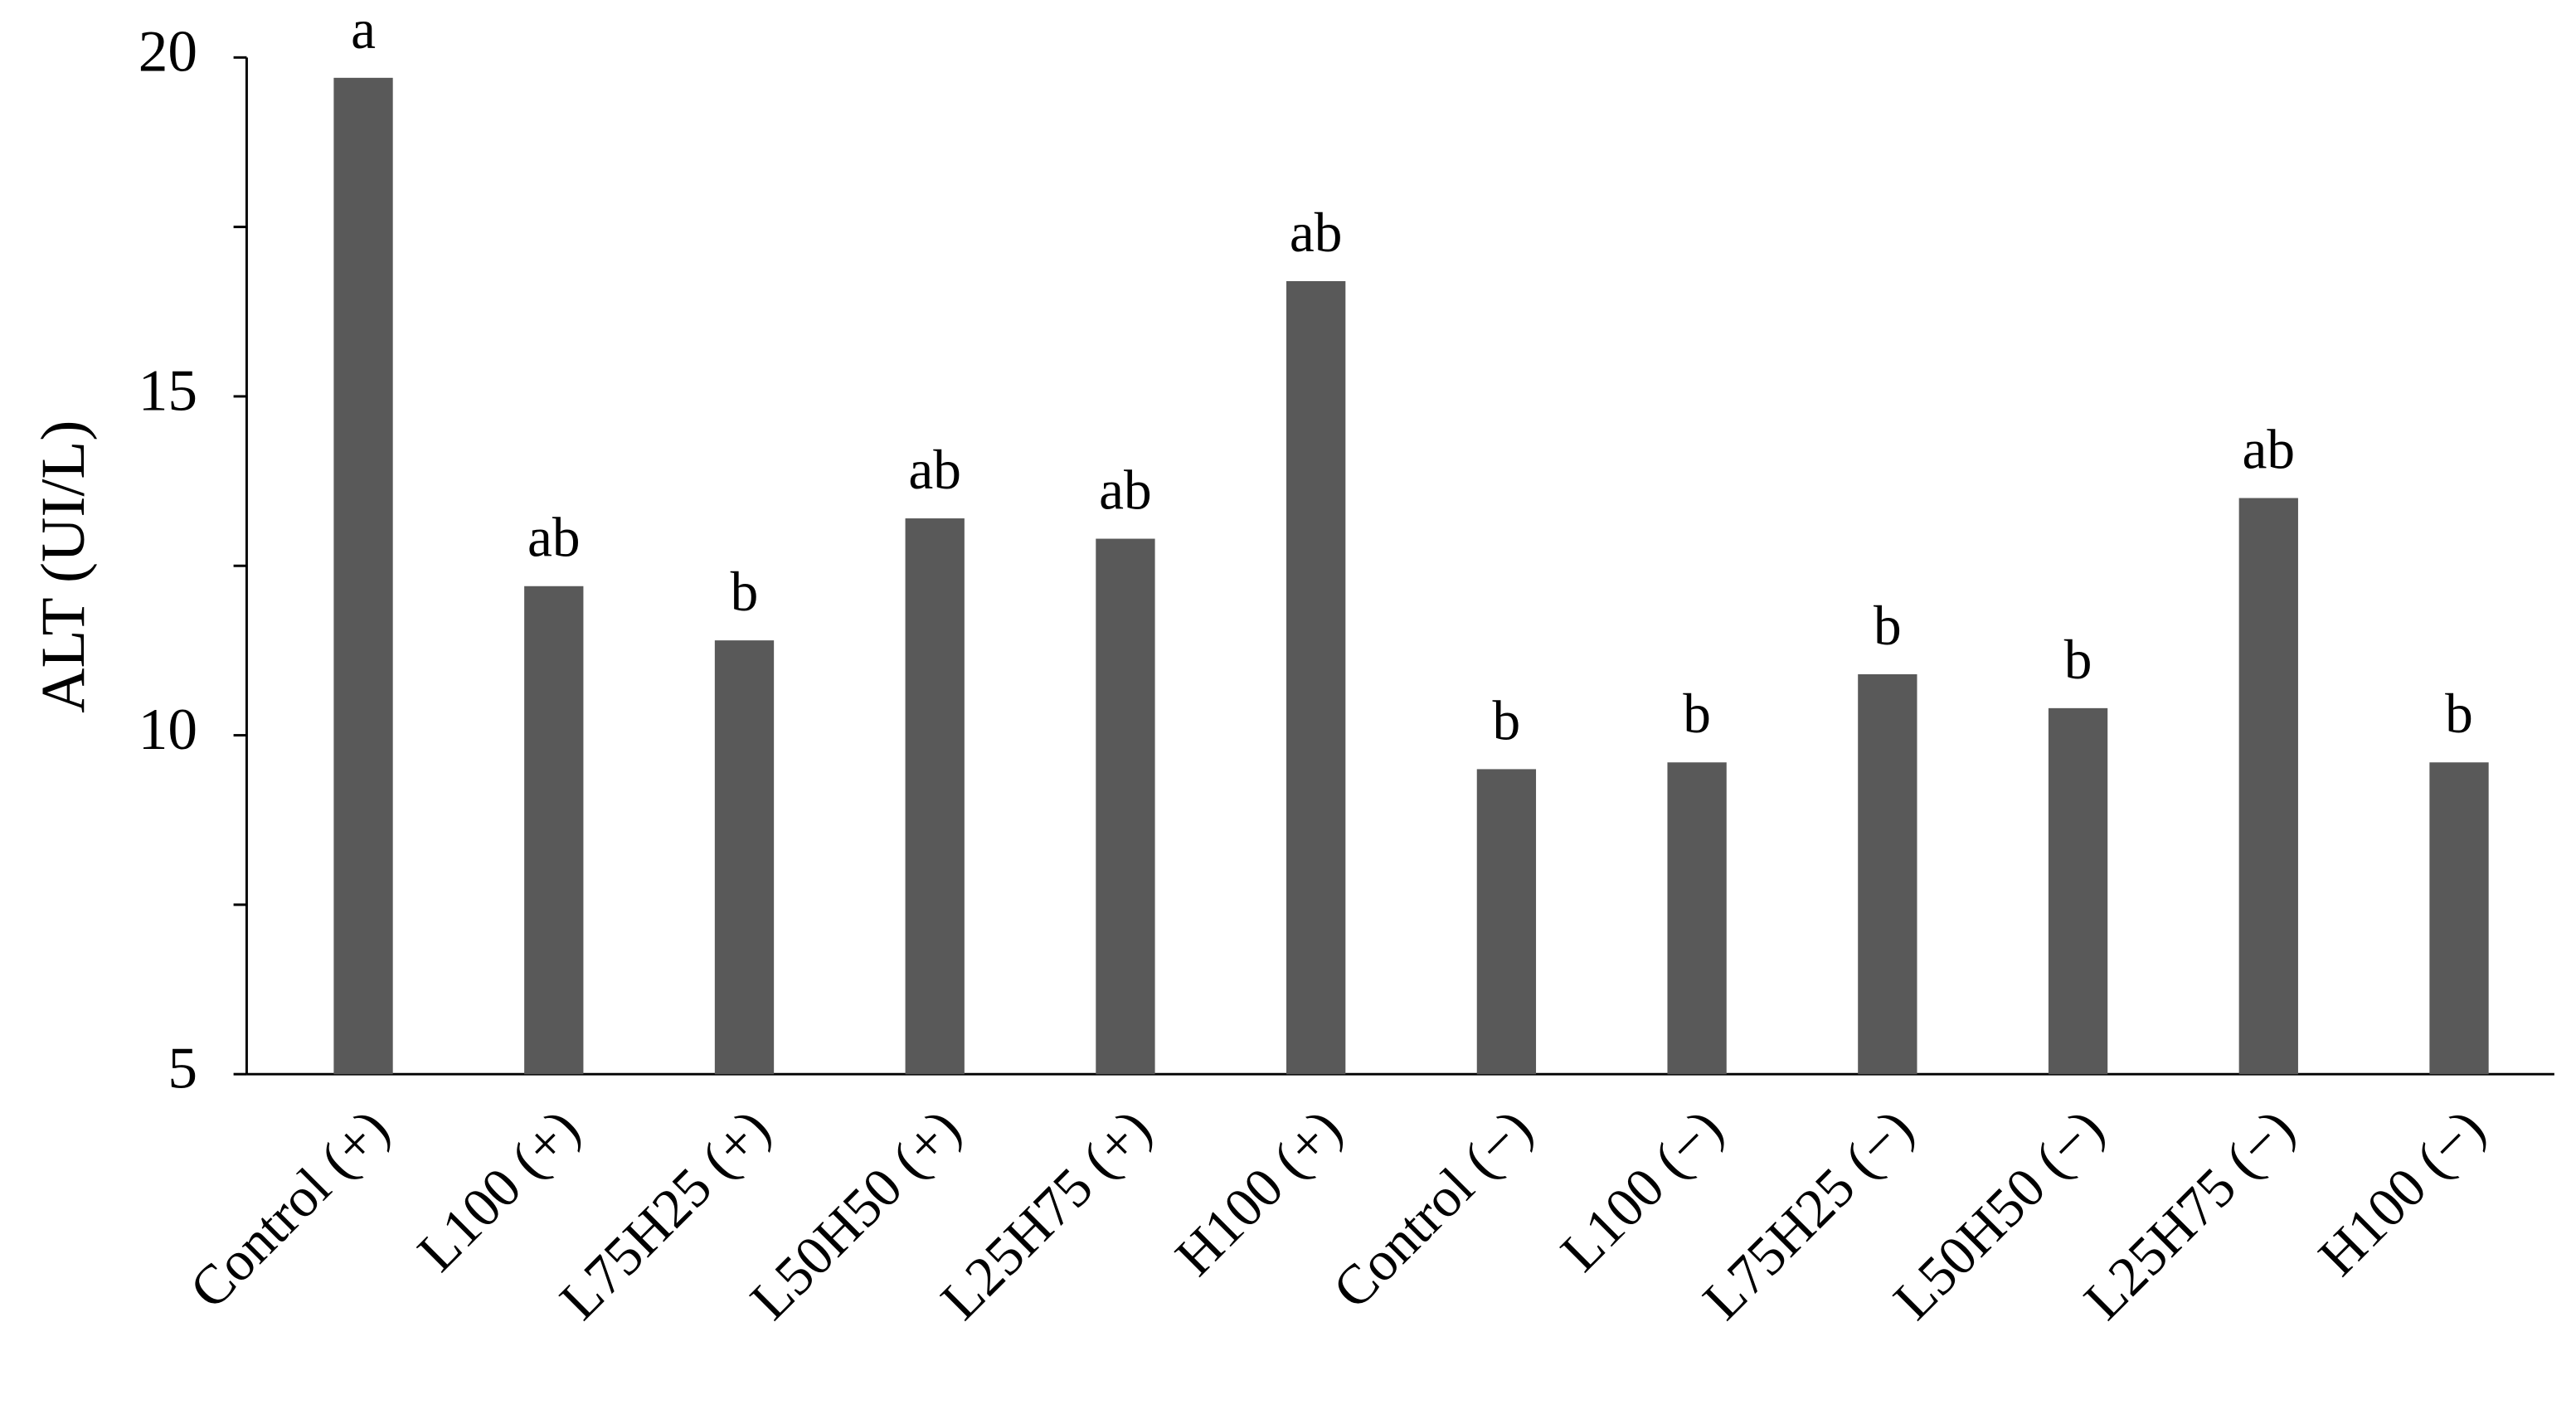 The image size is (2576, 1424). Describe the element at coordinates (364, 30) in the screenshot. I see `annotation: a` at that location.